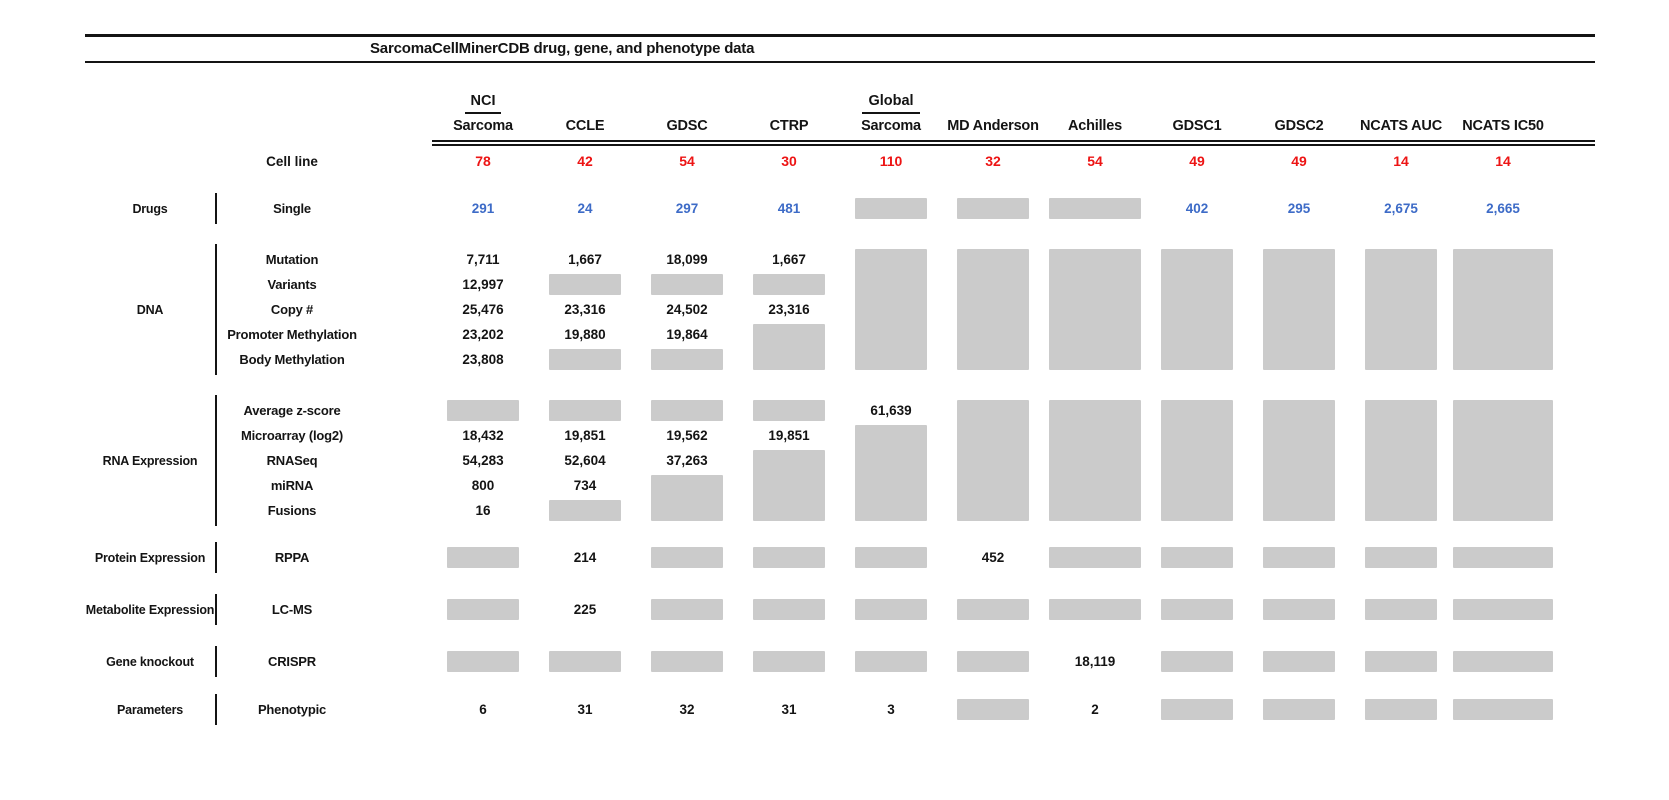 This screenshot has height=800, width=1669. I want to click on data-value: 31, so click(789, 709).